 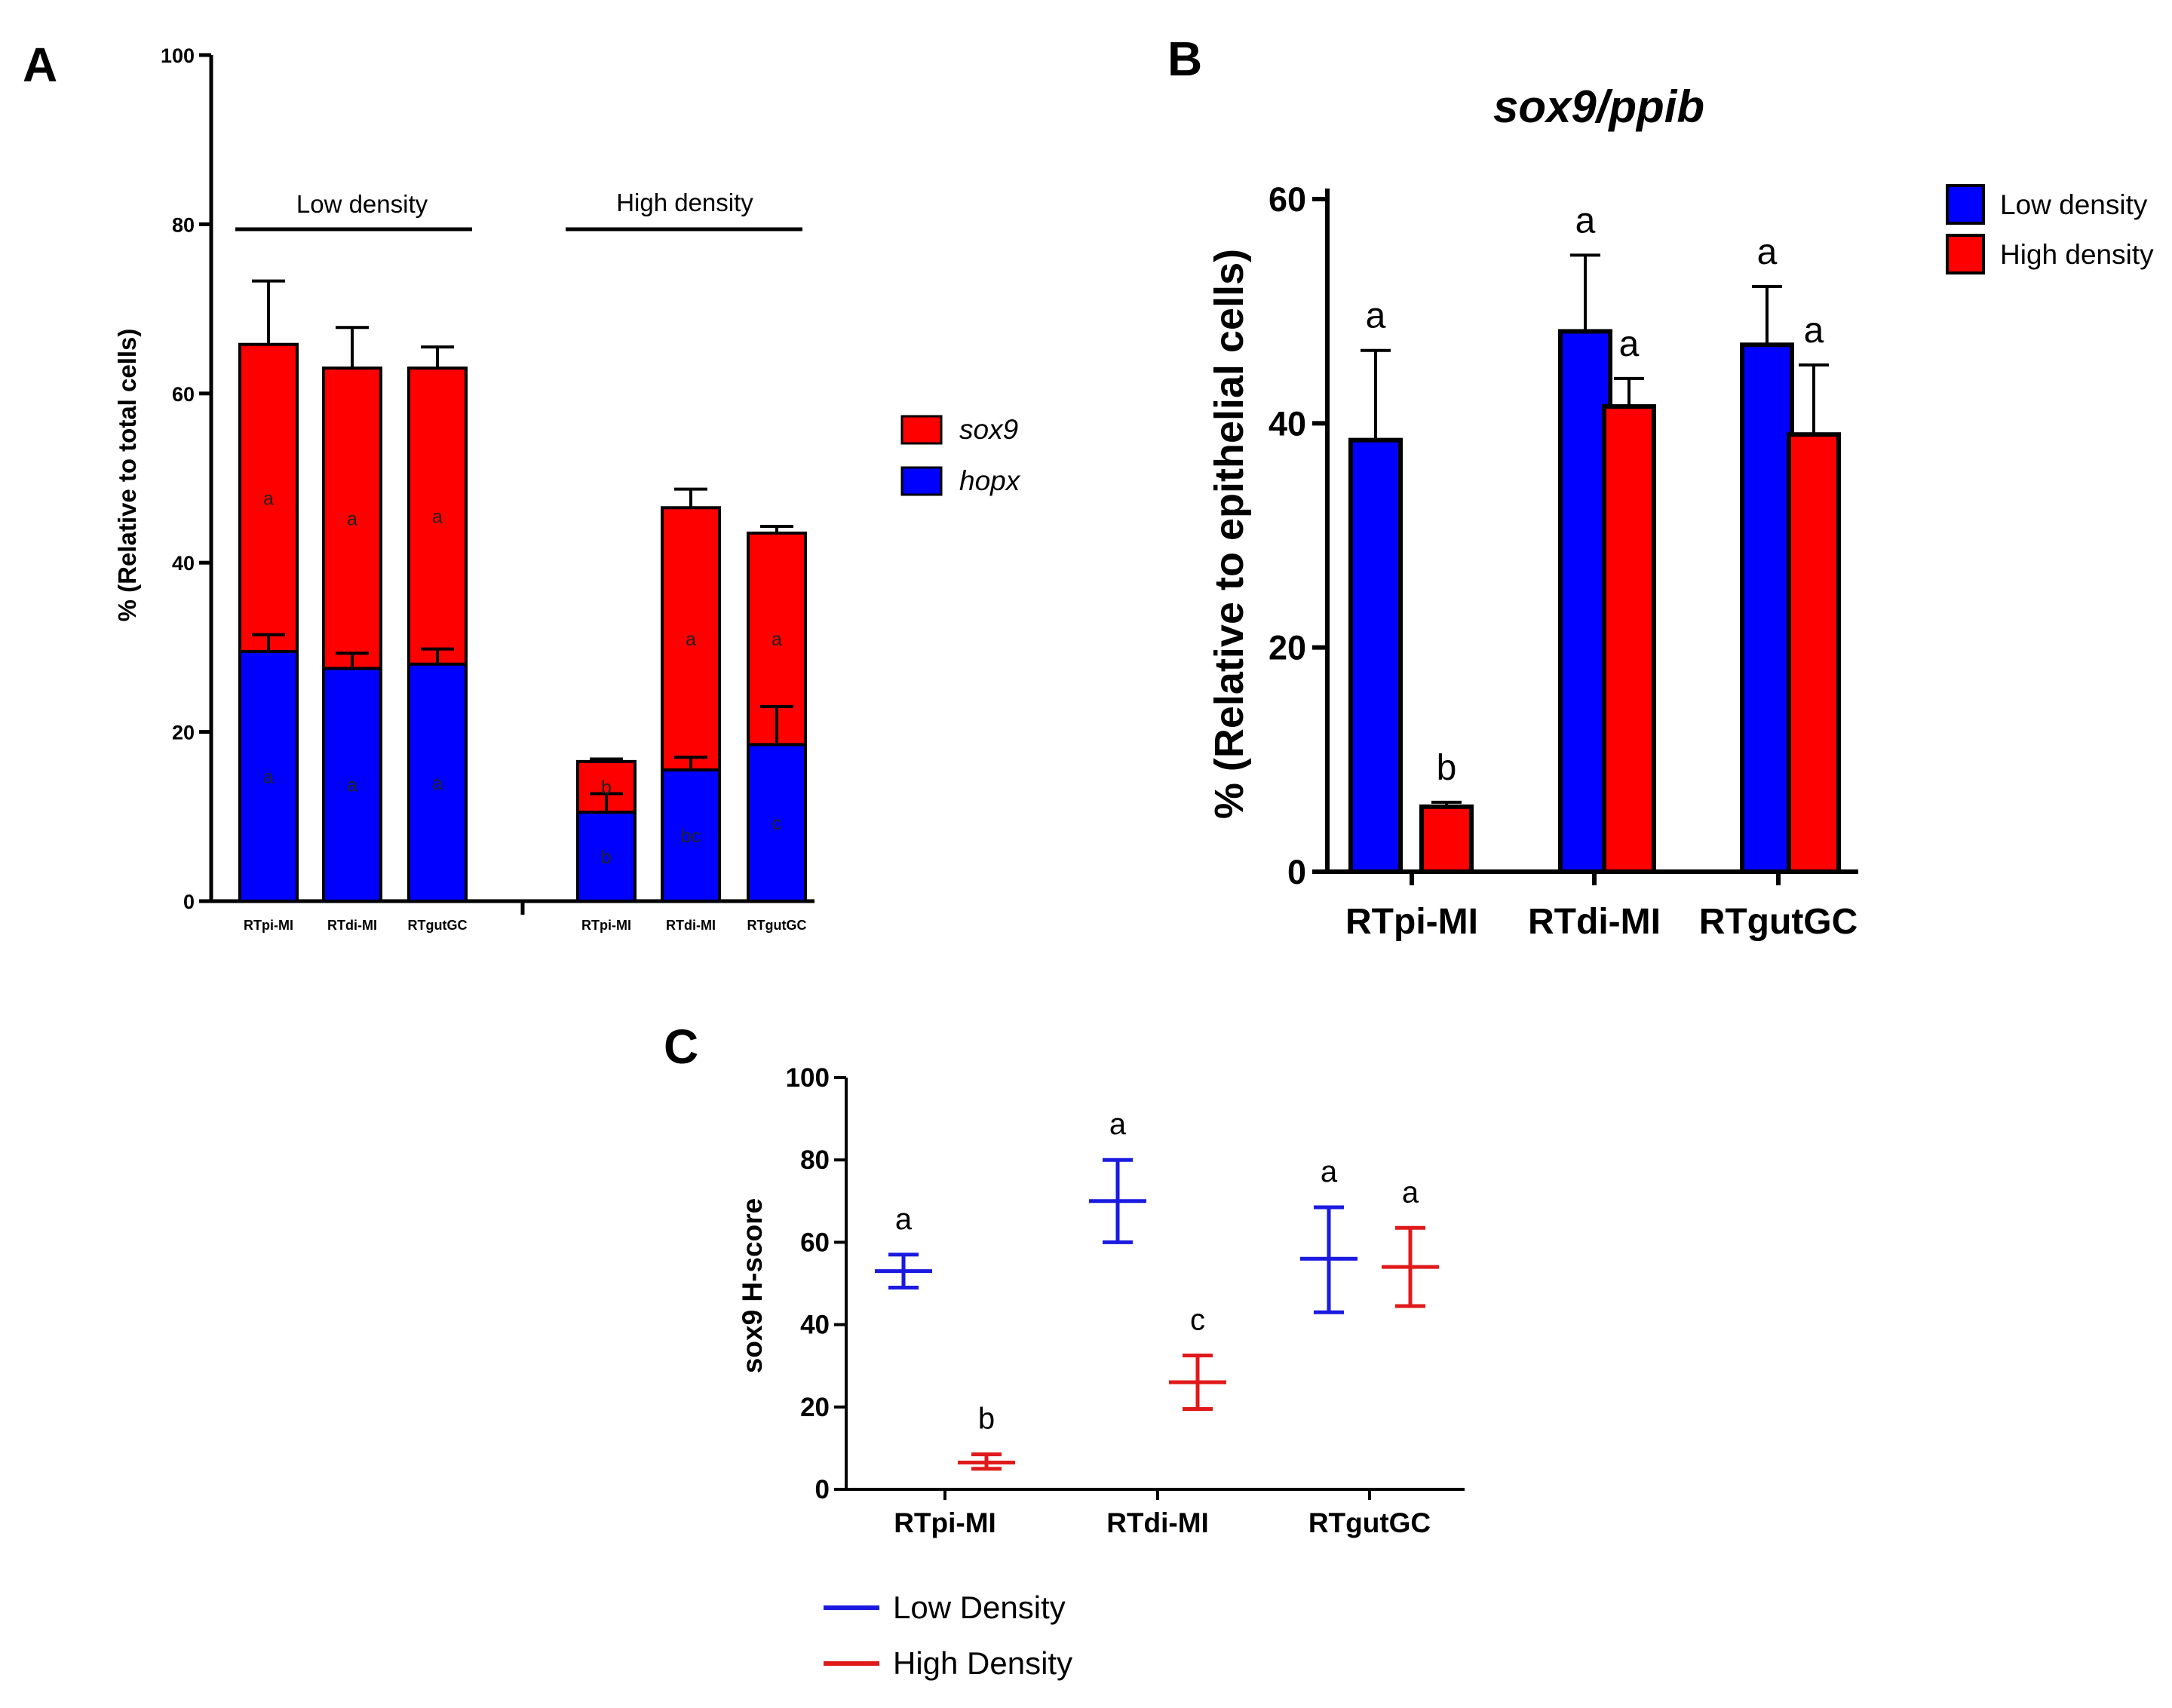 I want to click on chart-c-categories: RTpi-MI RTdi-MI RTgutGC, so click(x=1162, y=1513).